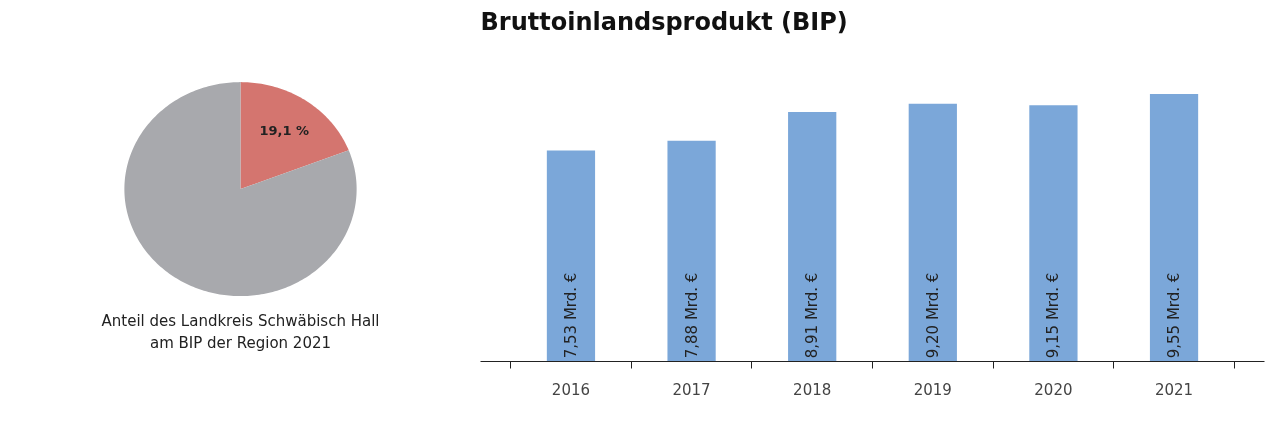 The height and width of the screenshot is (421, 1284). I want to click on x-tick-label: 2019, so click(932, 389).